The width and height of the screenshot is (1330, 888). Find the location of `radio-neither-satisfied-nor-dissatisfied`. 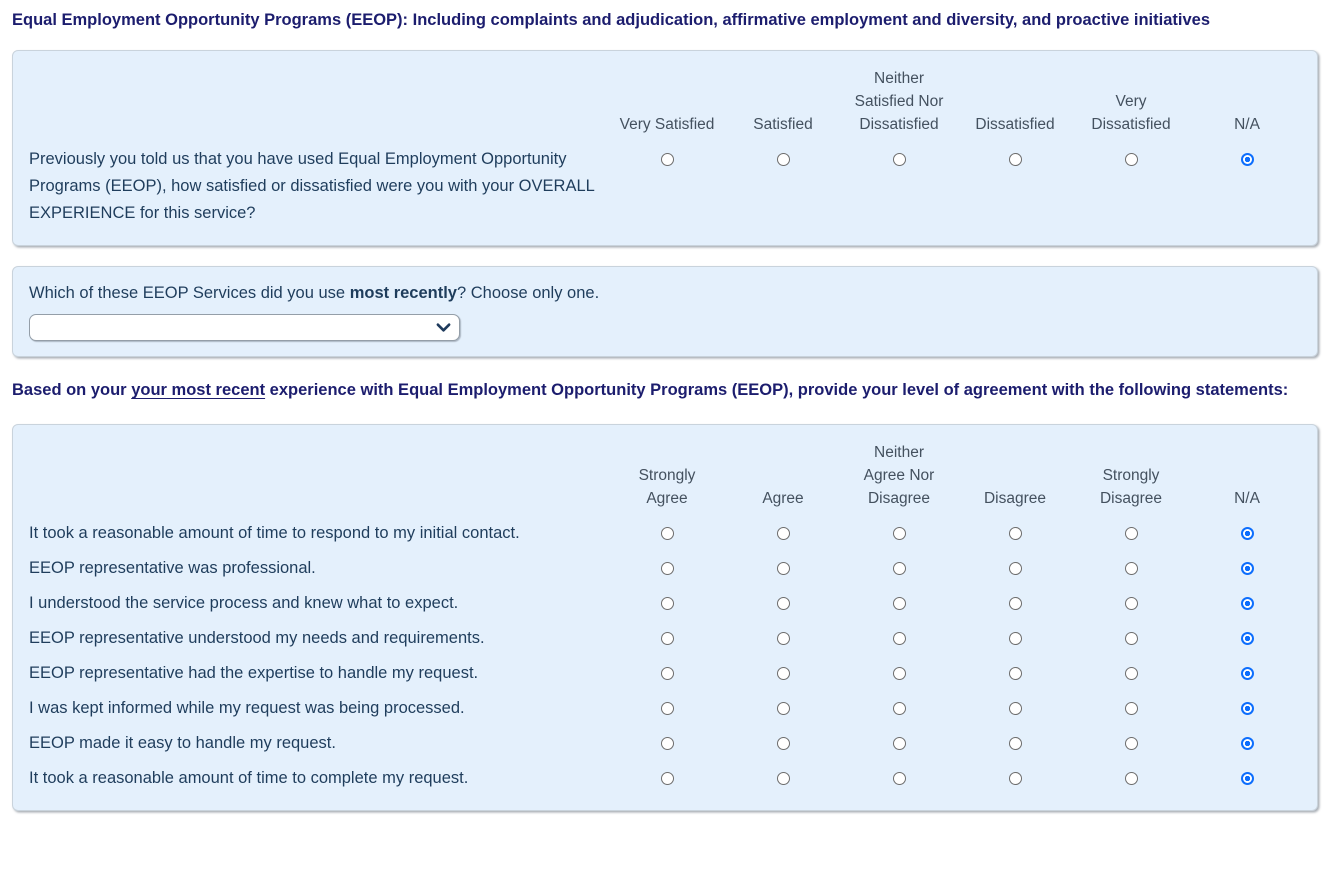

radio-neither-satisfied-nor-dissatisfied is located at coordinates (899, 159).